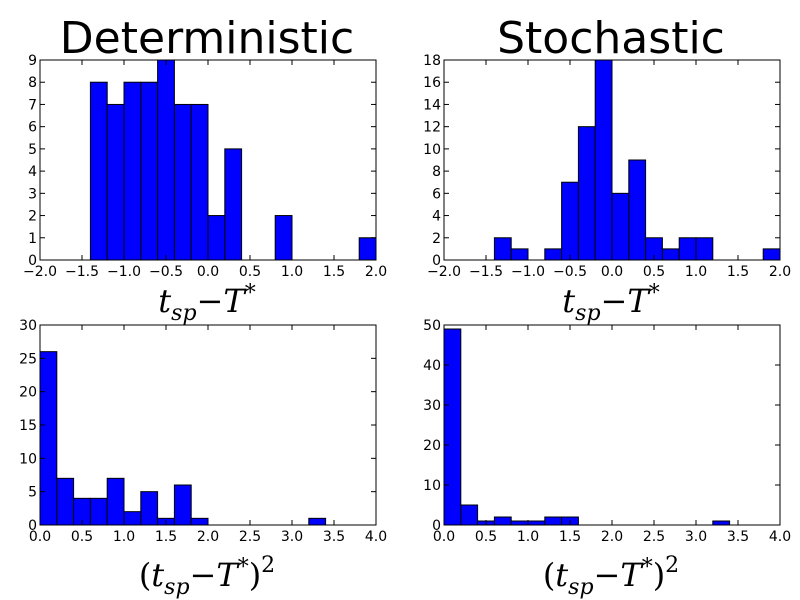 The height and width of the screenshot is (600, 800). Describe the element at coordinates (436, 172) in the screenshot. I see `y-tick-label: 8` at that location.